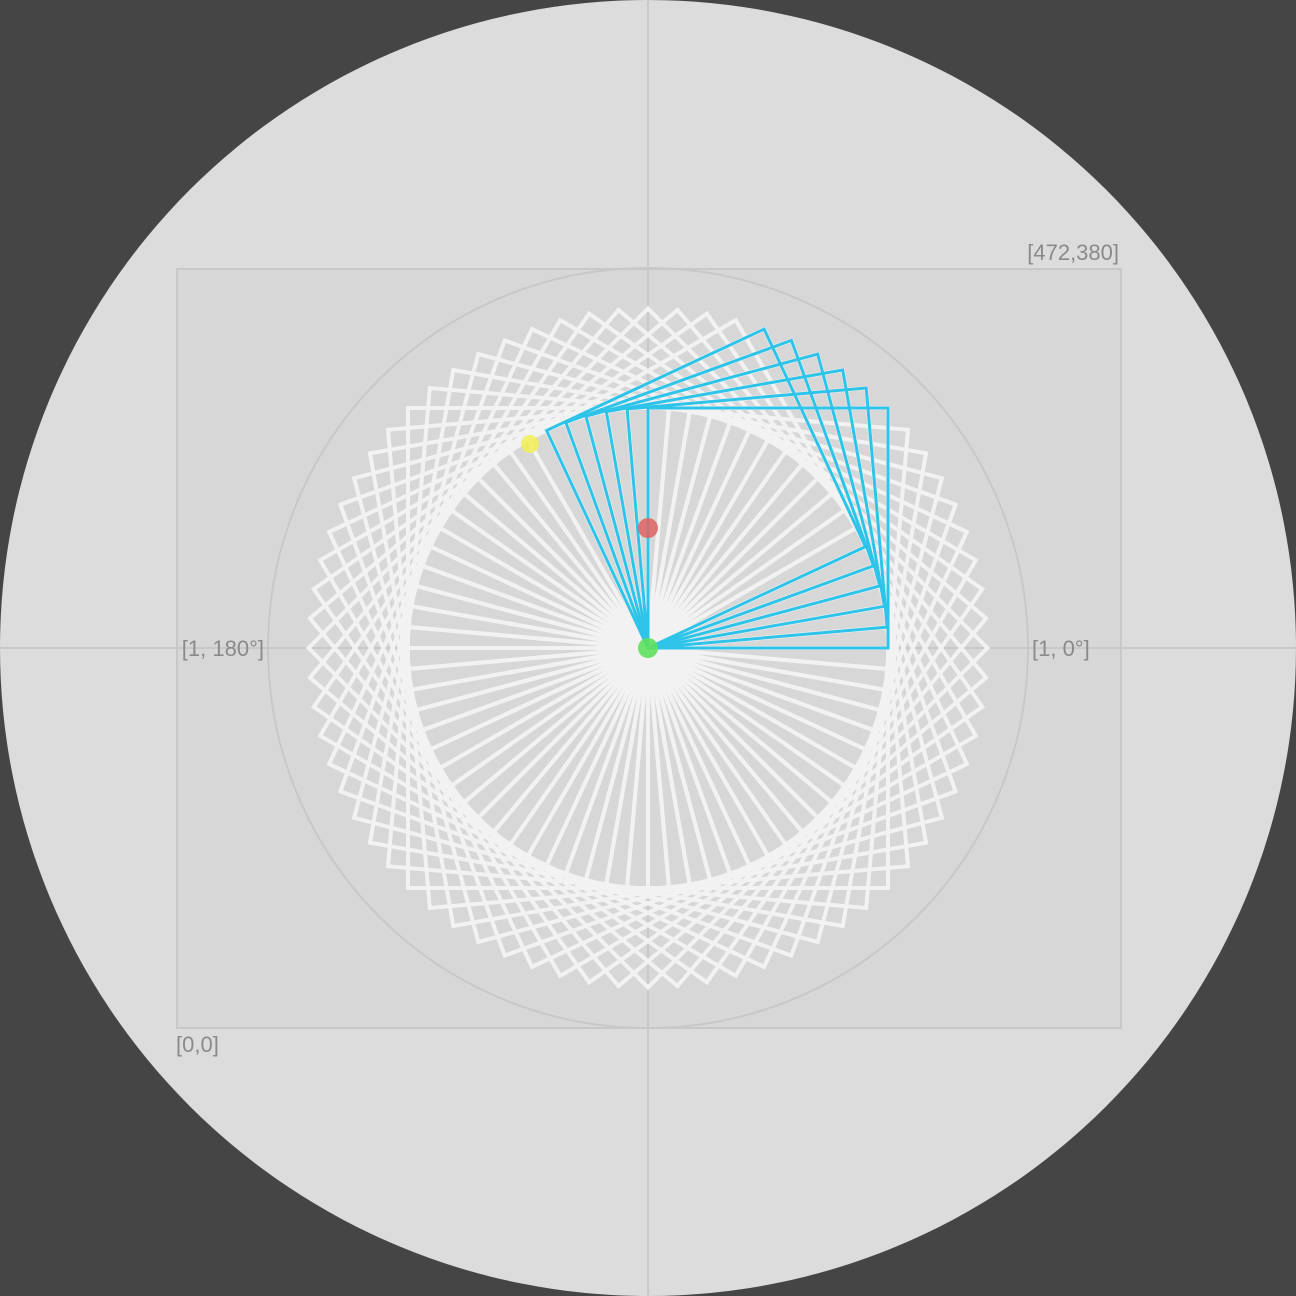 The image size is (1296, 1296). Describe the element at coordinates (223, 648) in the screenshot. I see `label-left-axis: [1, 180°]` at that location.